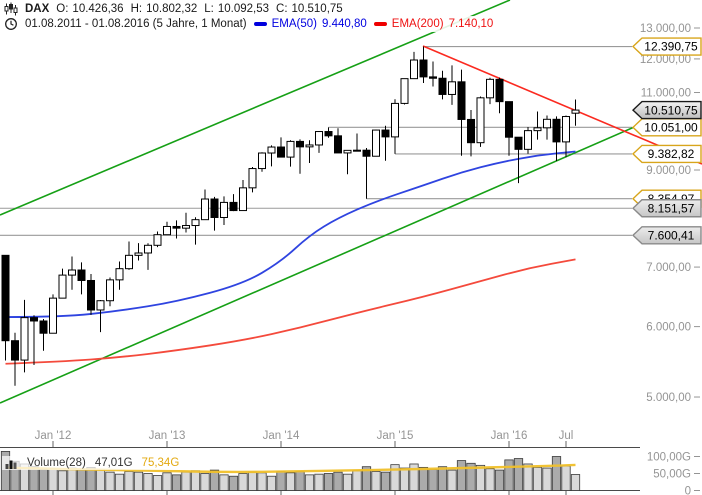 The width and height of the screenshot is (702, 495). What do you see at coordinates (290, 468) in the screenshot?
I see `volume-ma-line` at bounding box center [290, 468].